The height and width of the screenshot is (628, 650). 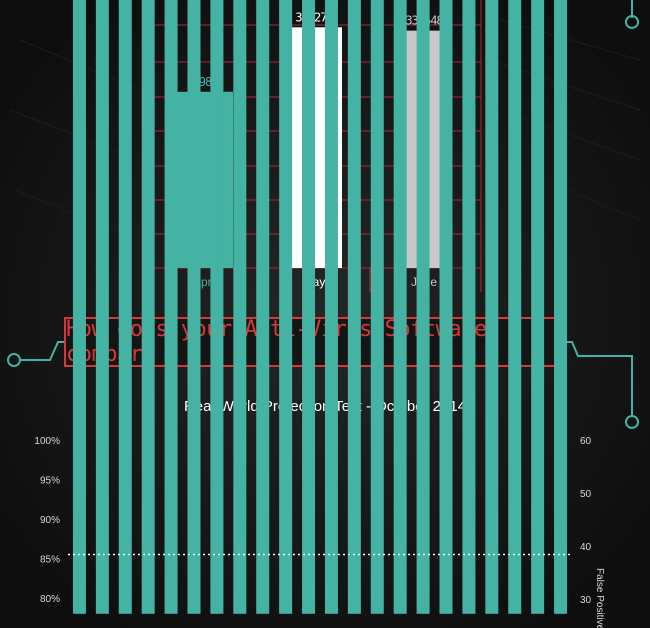 What do you see at coordinates (586, 441) in the screenshot?
I see `y2-tick-label: 60` at bounding box center [586, 441].